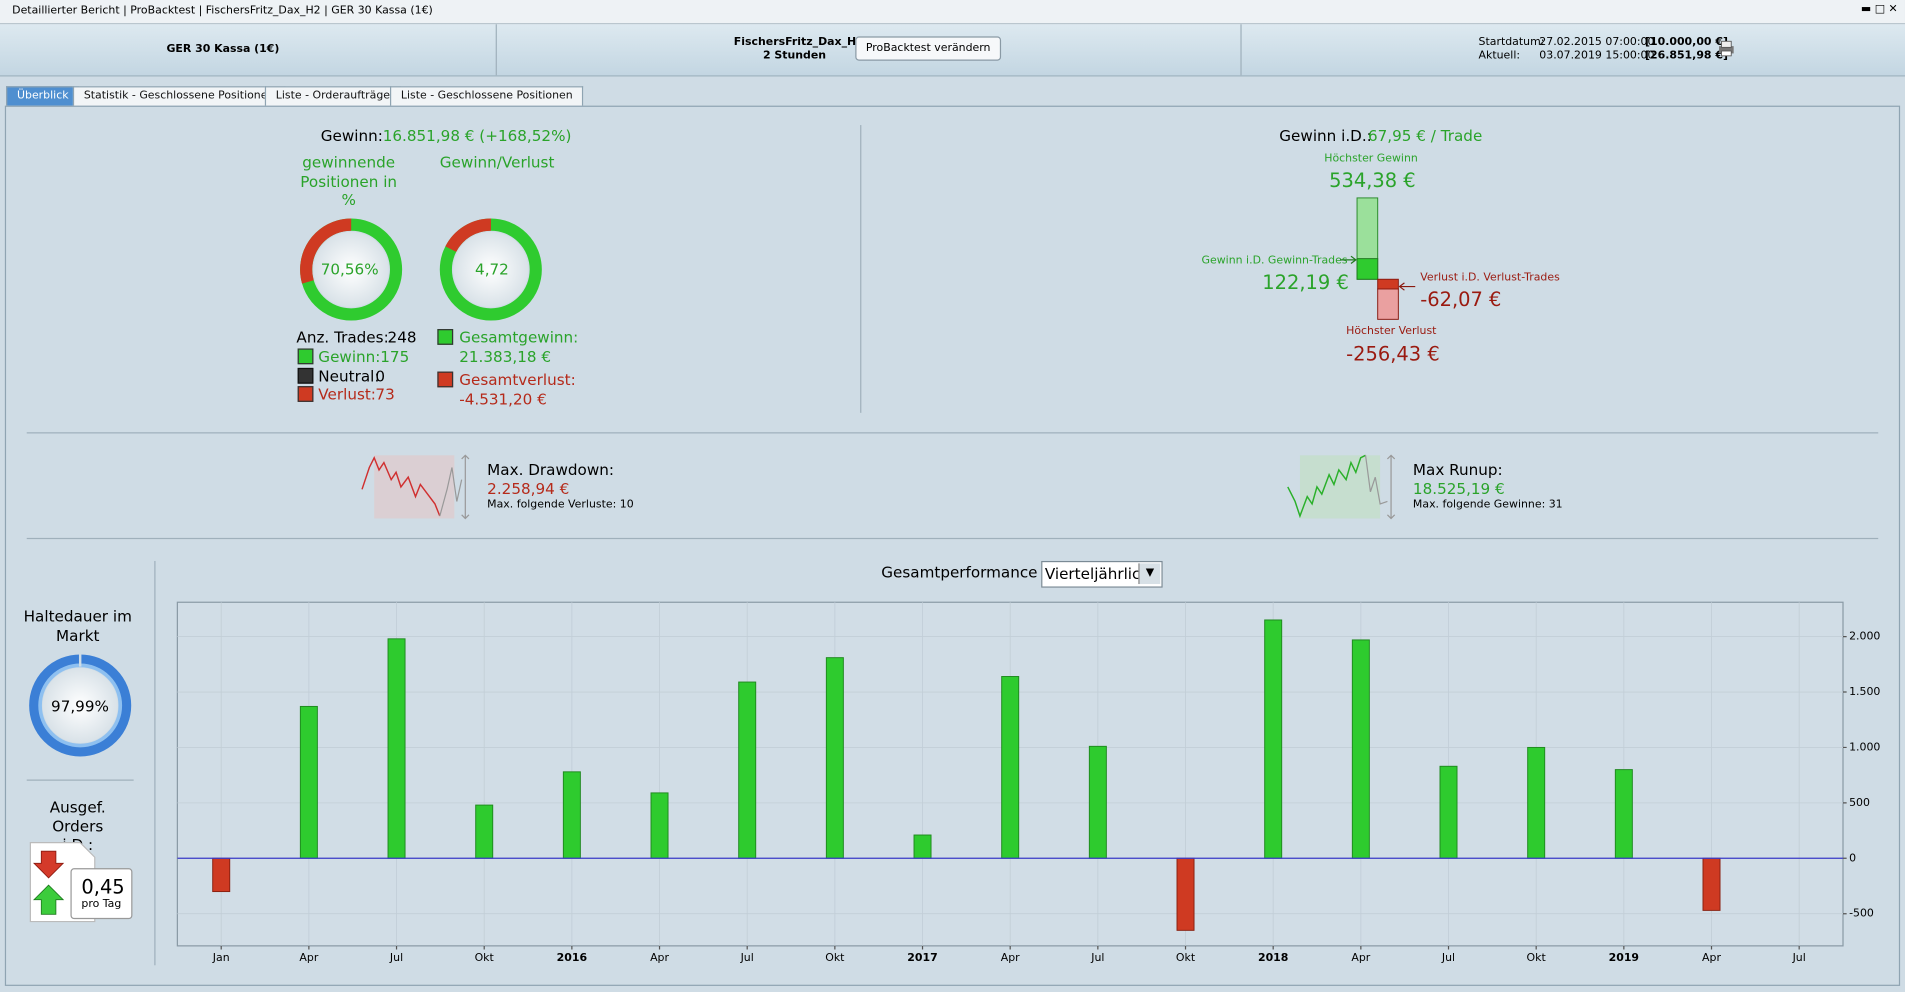 The width and height of the screenshot is (1905, 992). Describe the element at coordinates (1487, 505) in the screenshot. I see `runup-note: Max. folgende Gewinne: 31` at that location.